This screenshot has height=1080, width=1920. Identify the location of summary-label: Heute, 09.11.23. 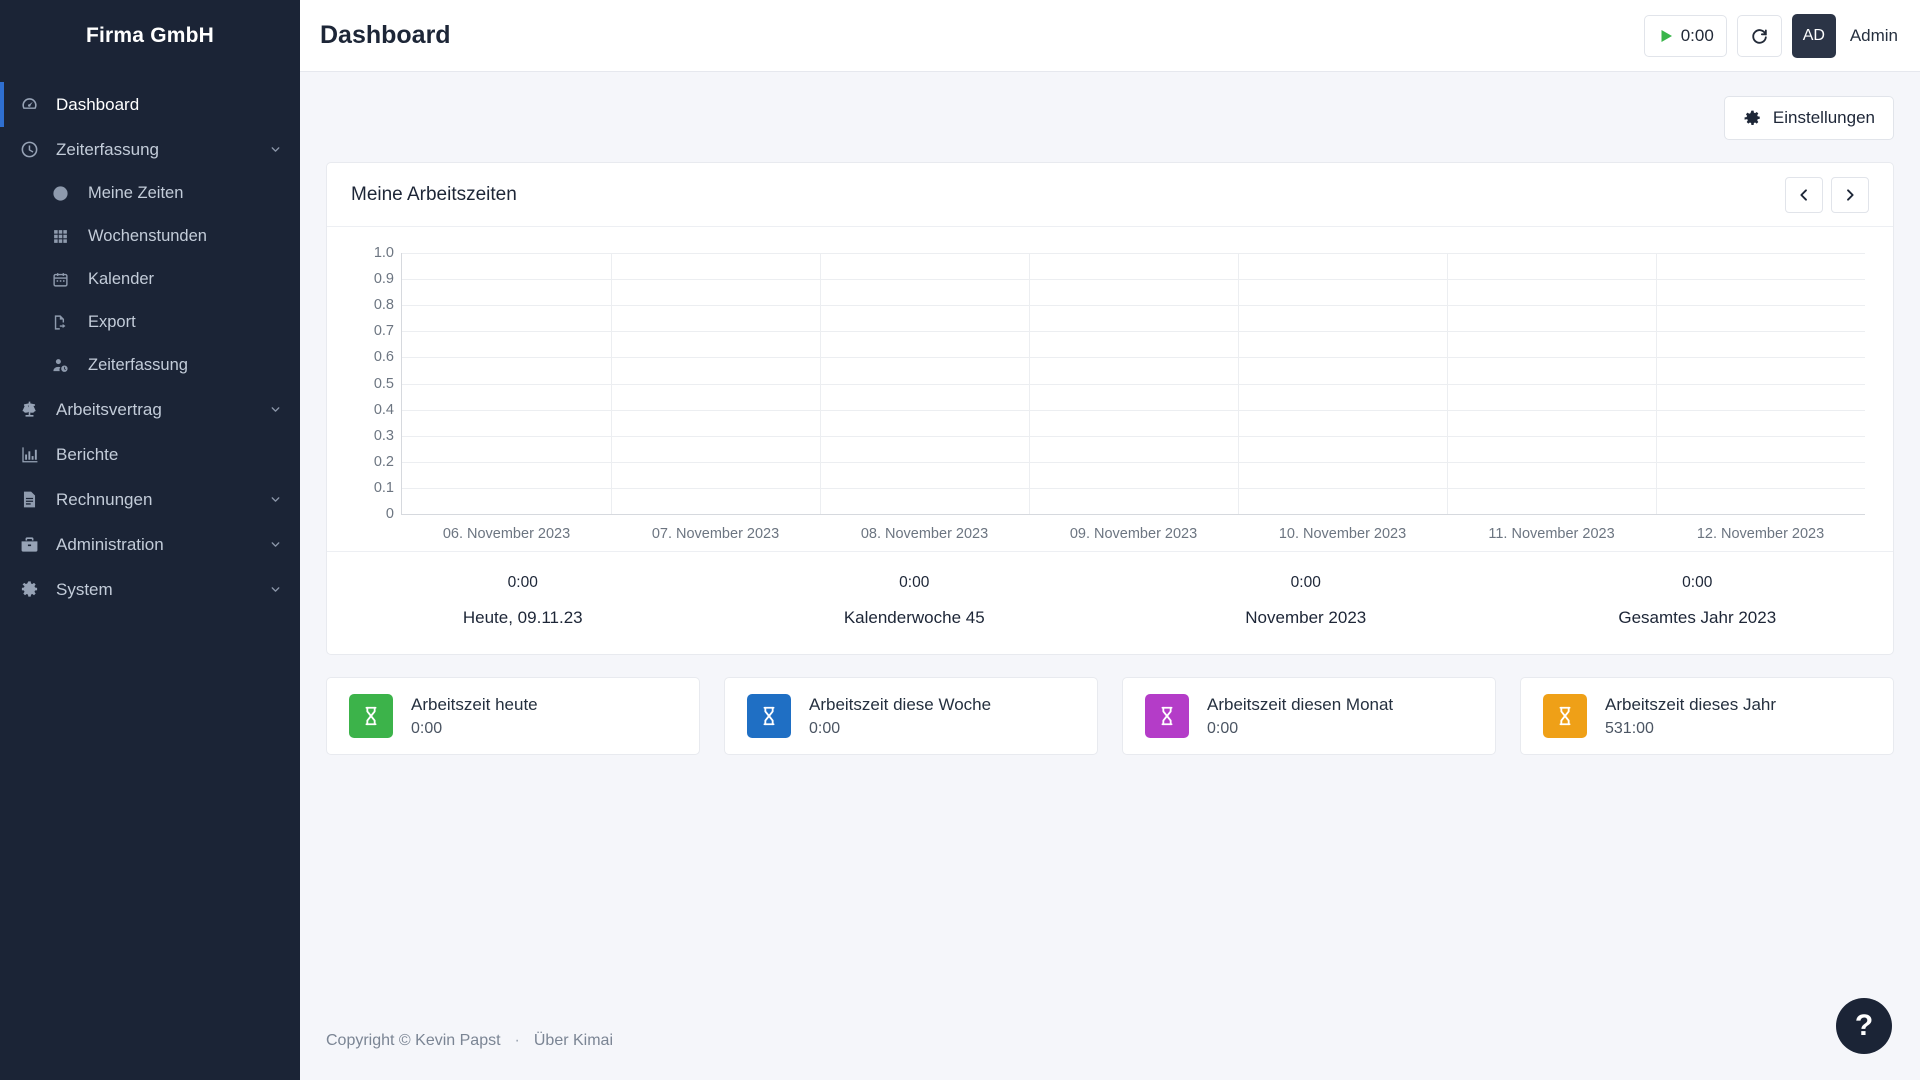
(522, 617).